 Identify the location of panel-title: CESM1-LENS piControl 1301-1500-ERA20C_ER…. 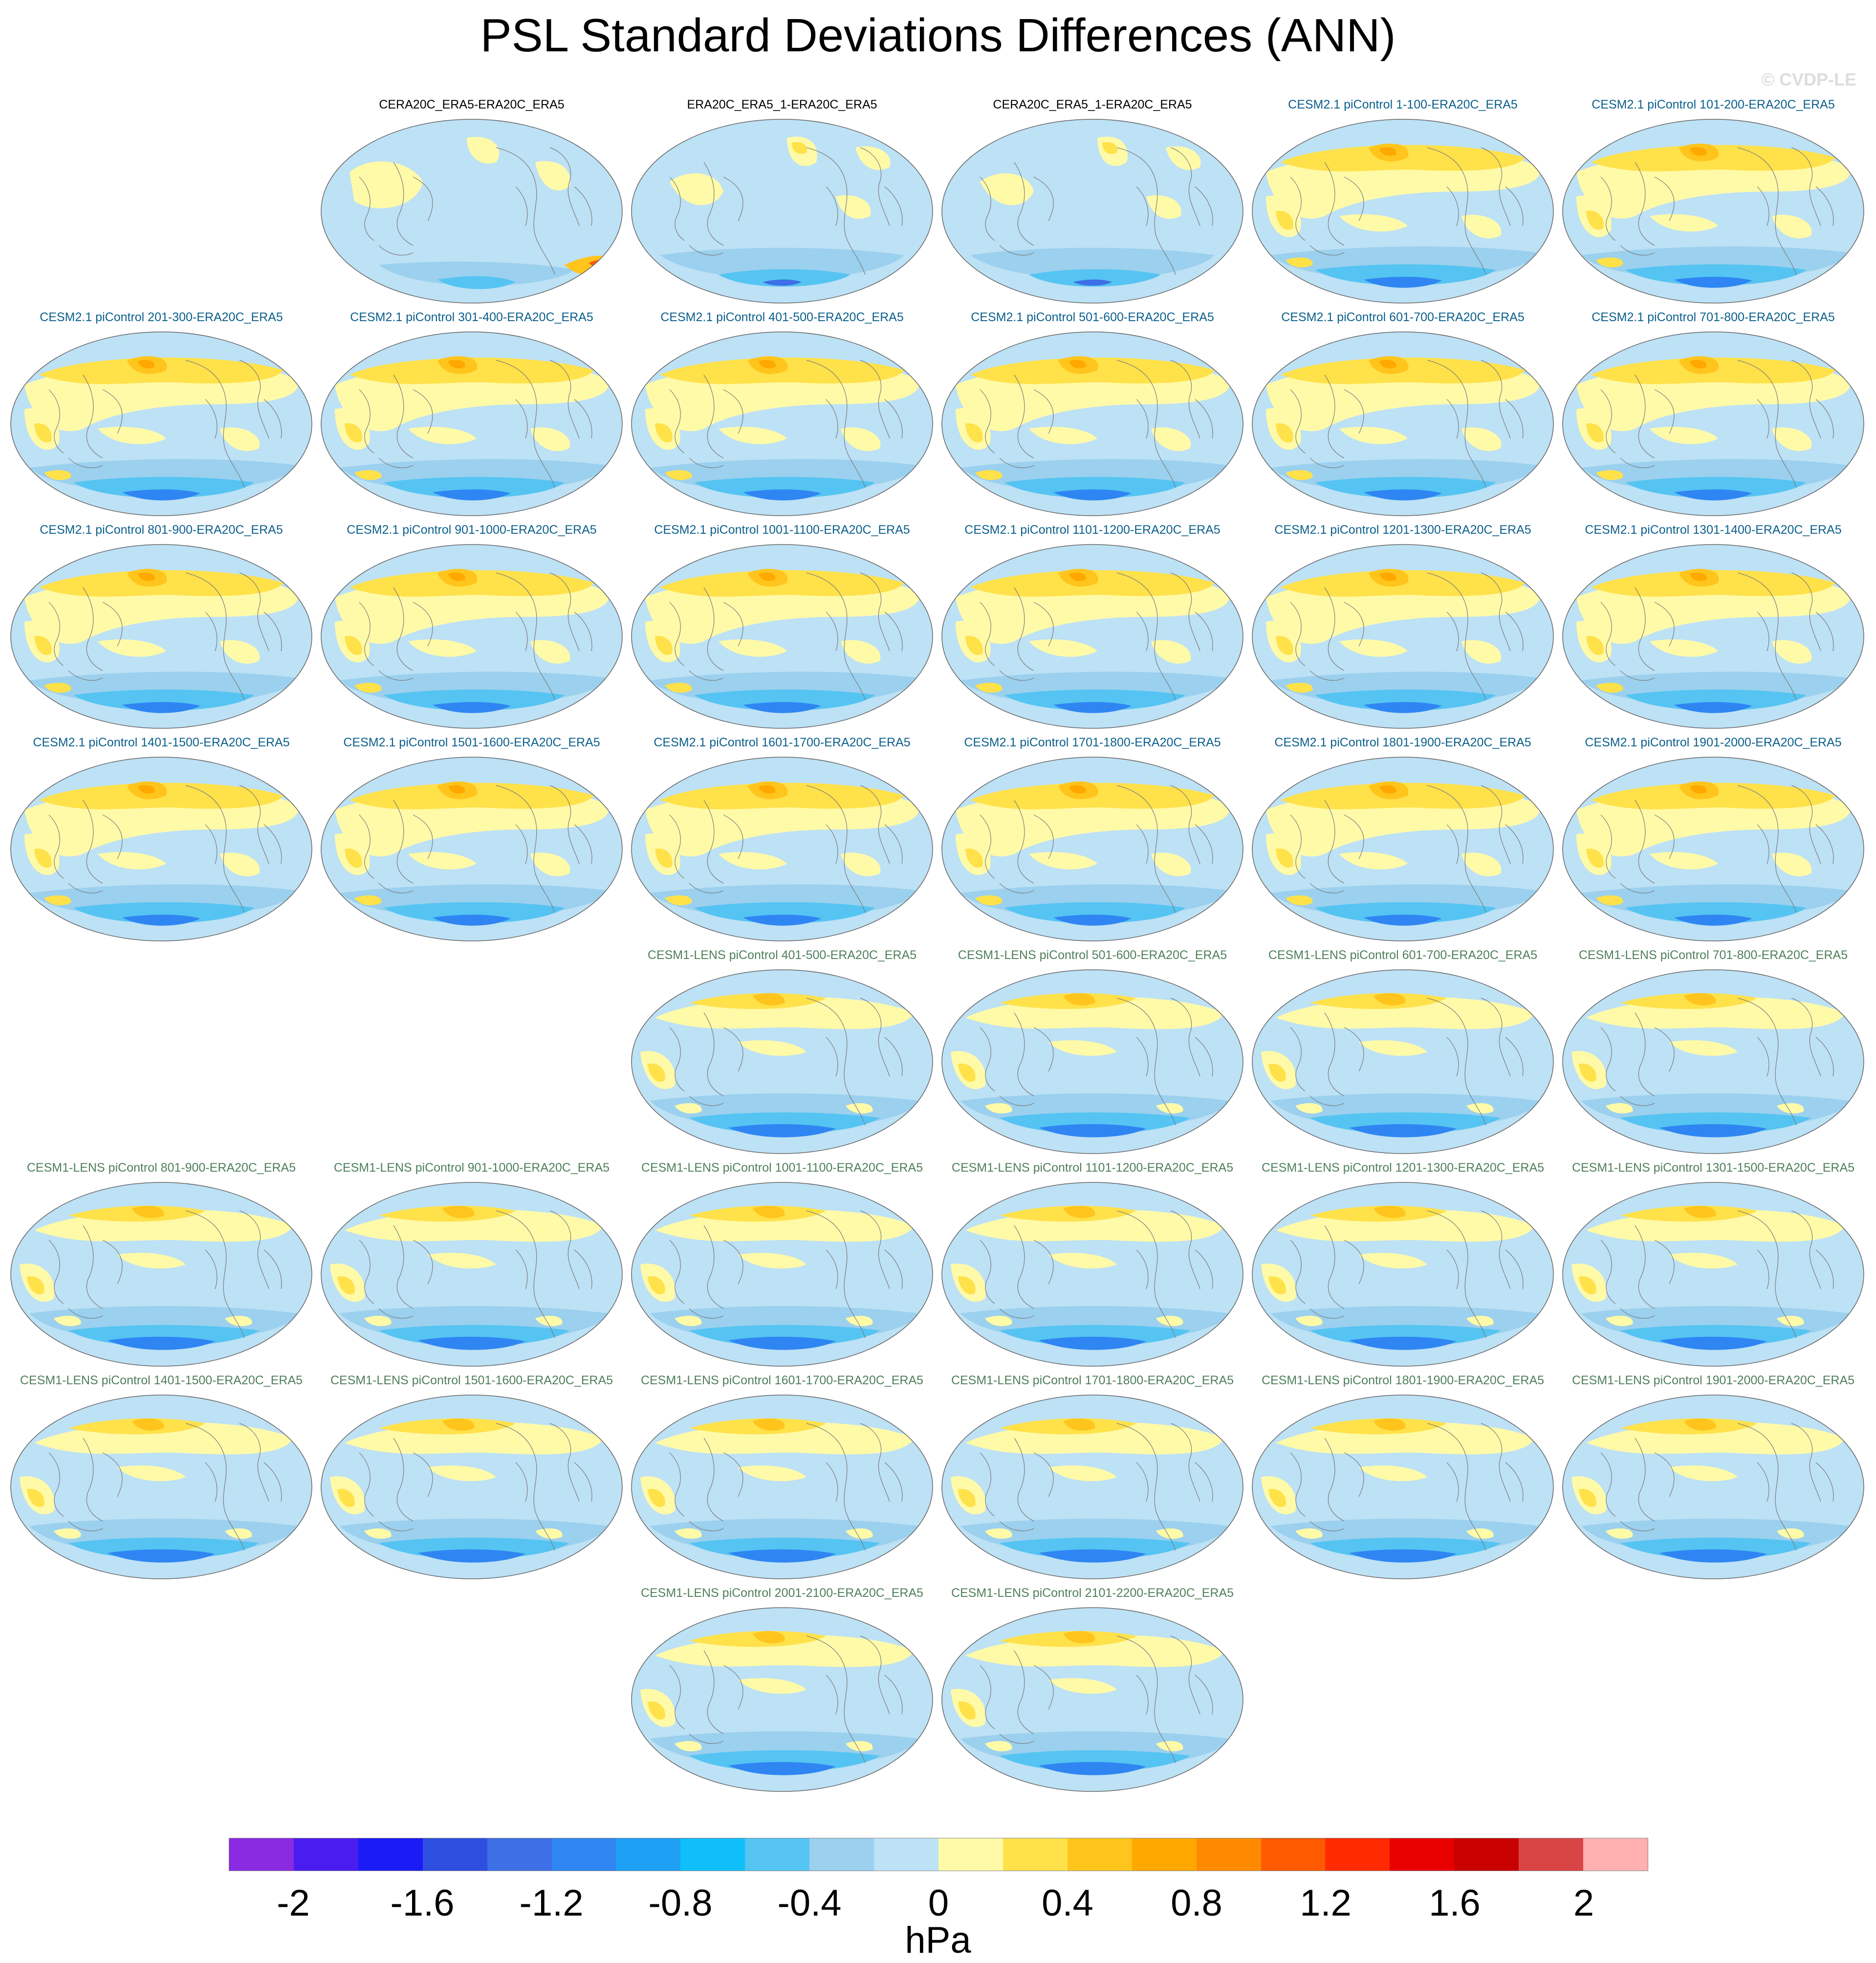
(1713, 1168).